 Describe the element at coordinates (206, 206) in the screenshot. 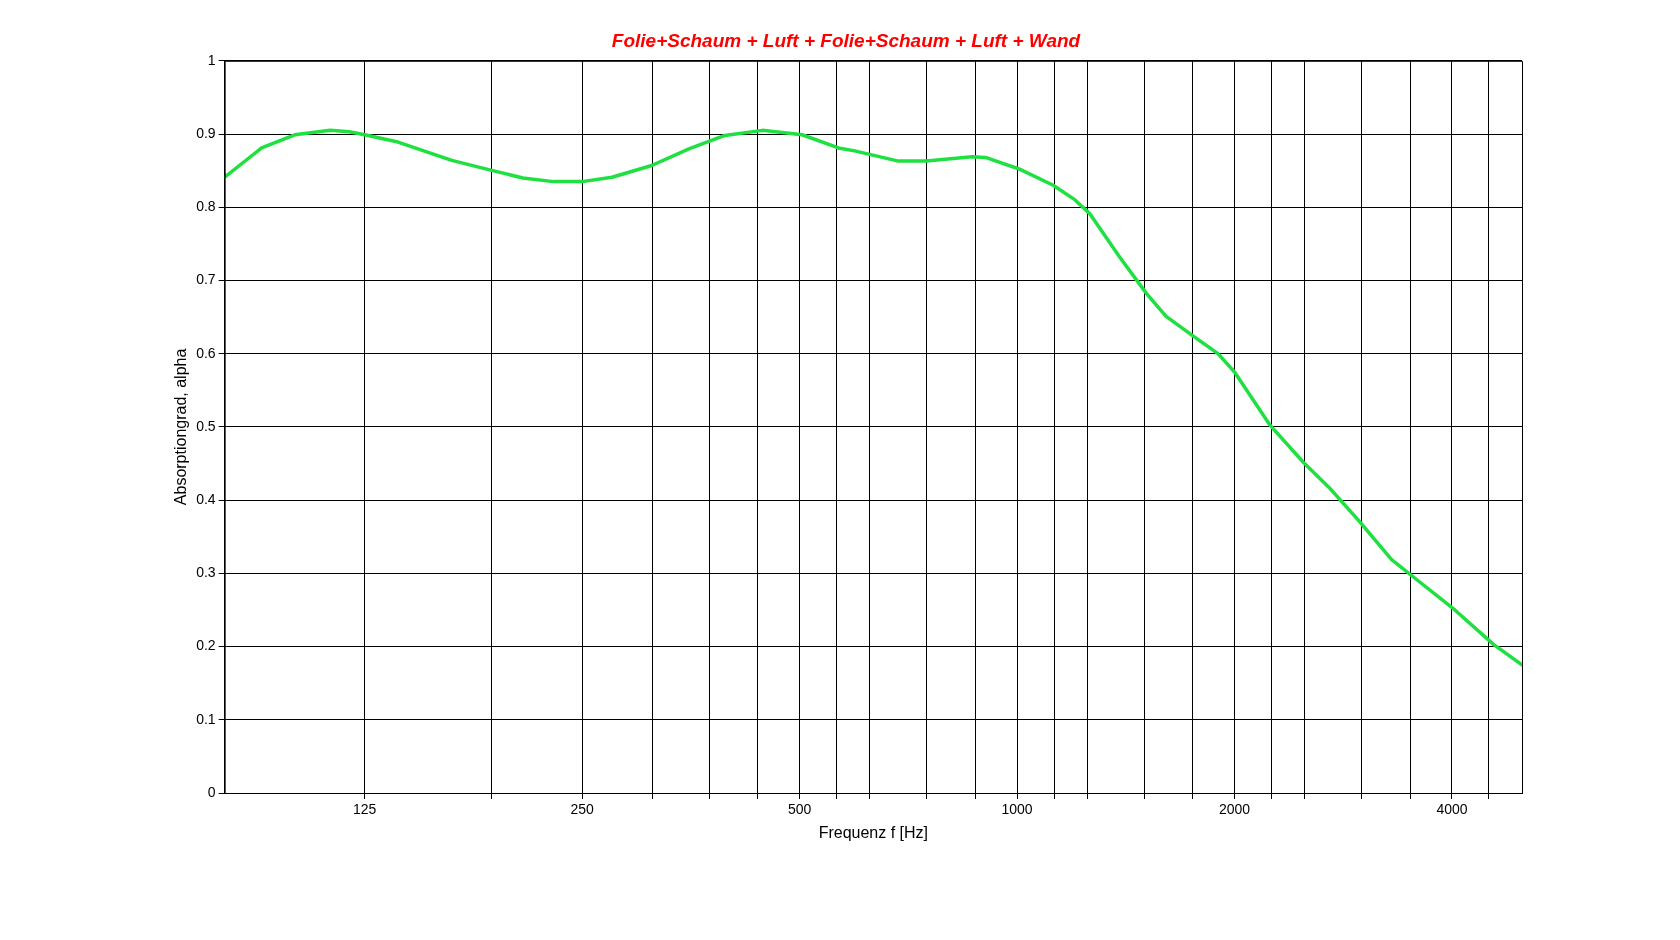

I see `y-tick-label: 0.8` at that location.